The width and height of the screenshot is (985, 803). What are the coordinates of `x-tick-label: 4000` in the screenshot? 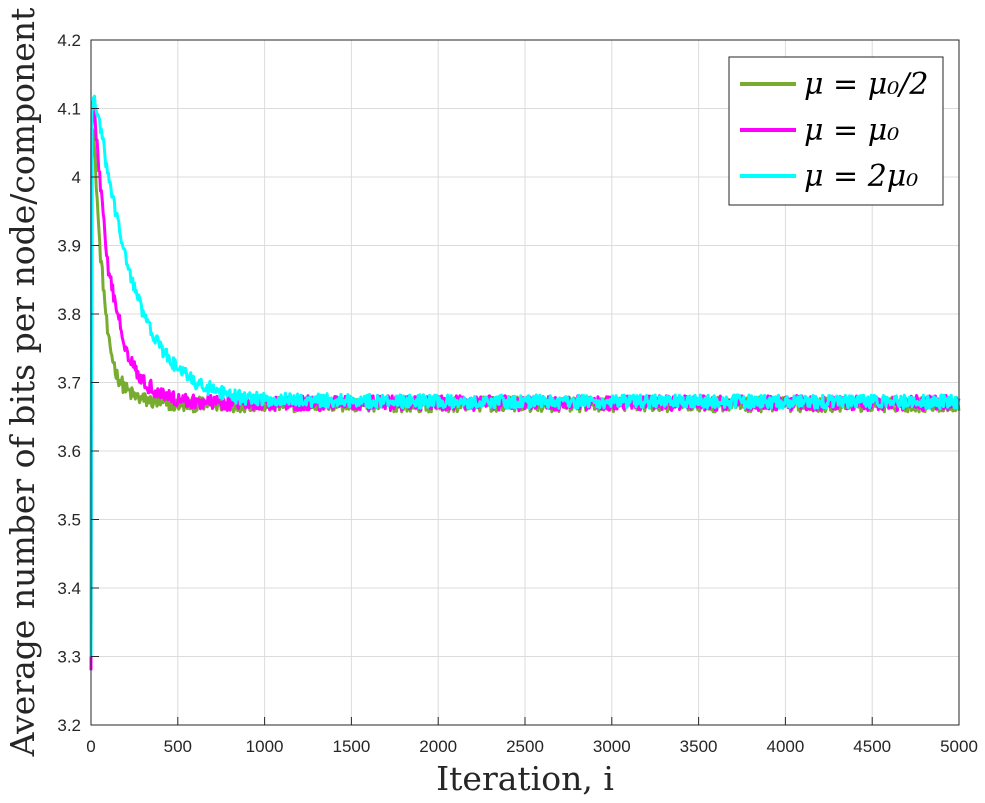 It's located at (785, 746).